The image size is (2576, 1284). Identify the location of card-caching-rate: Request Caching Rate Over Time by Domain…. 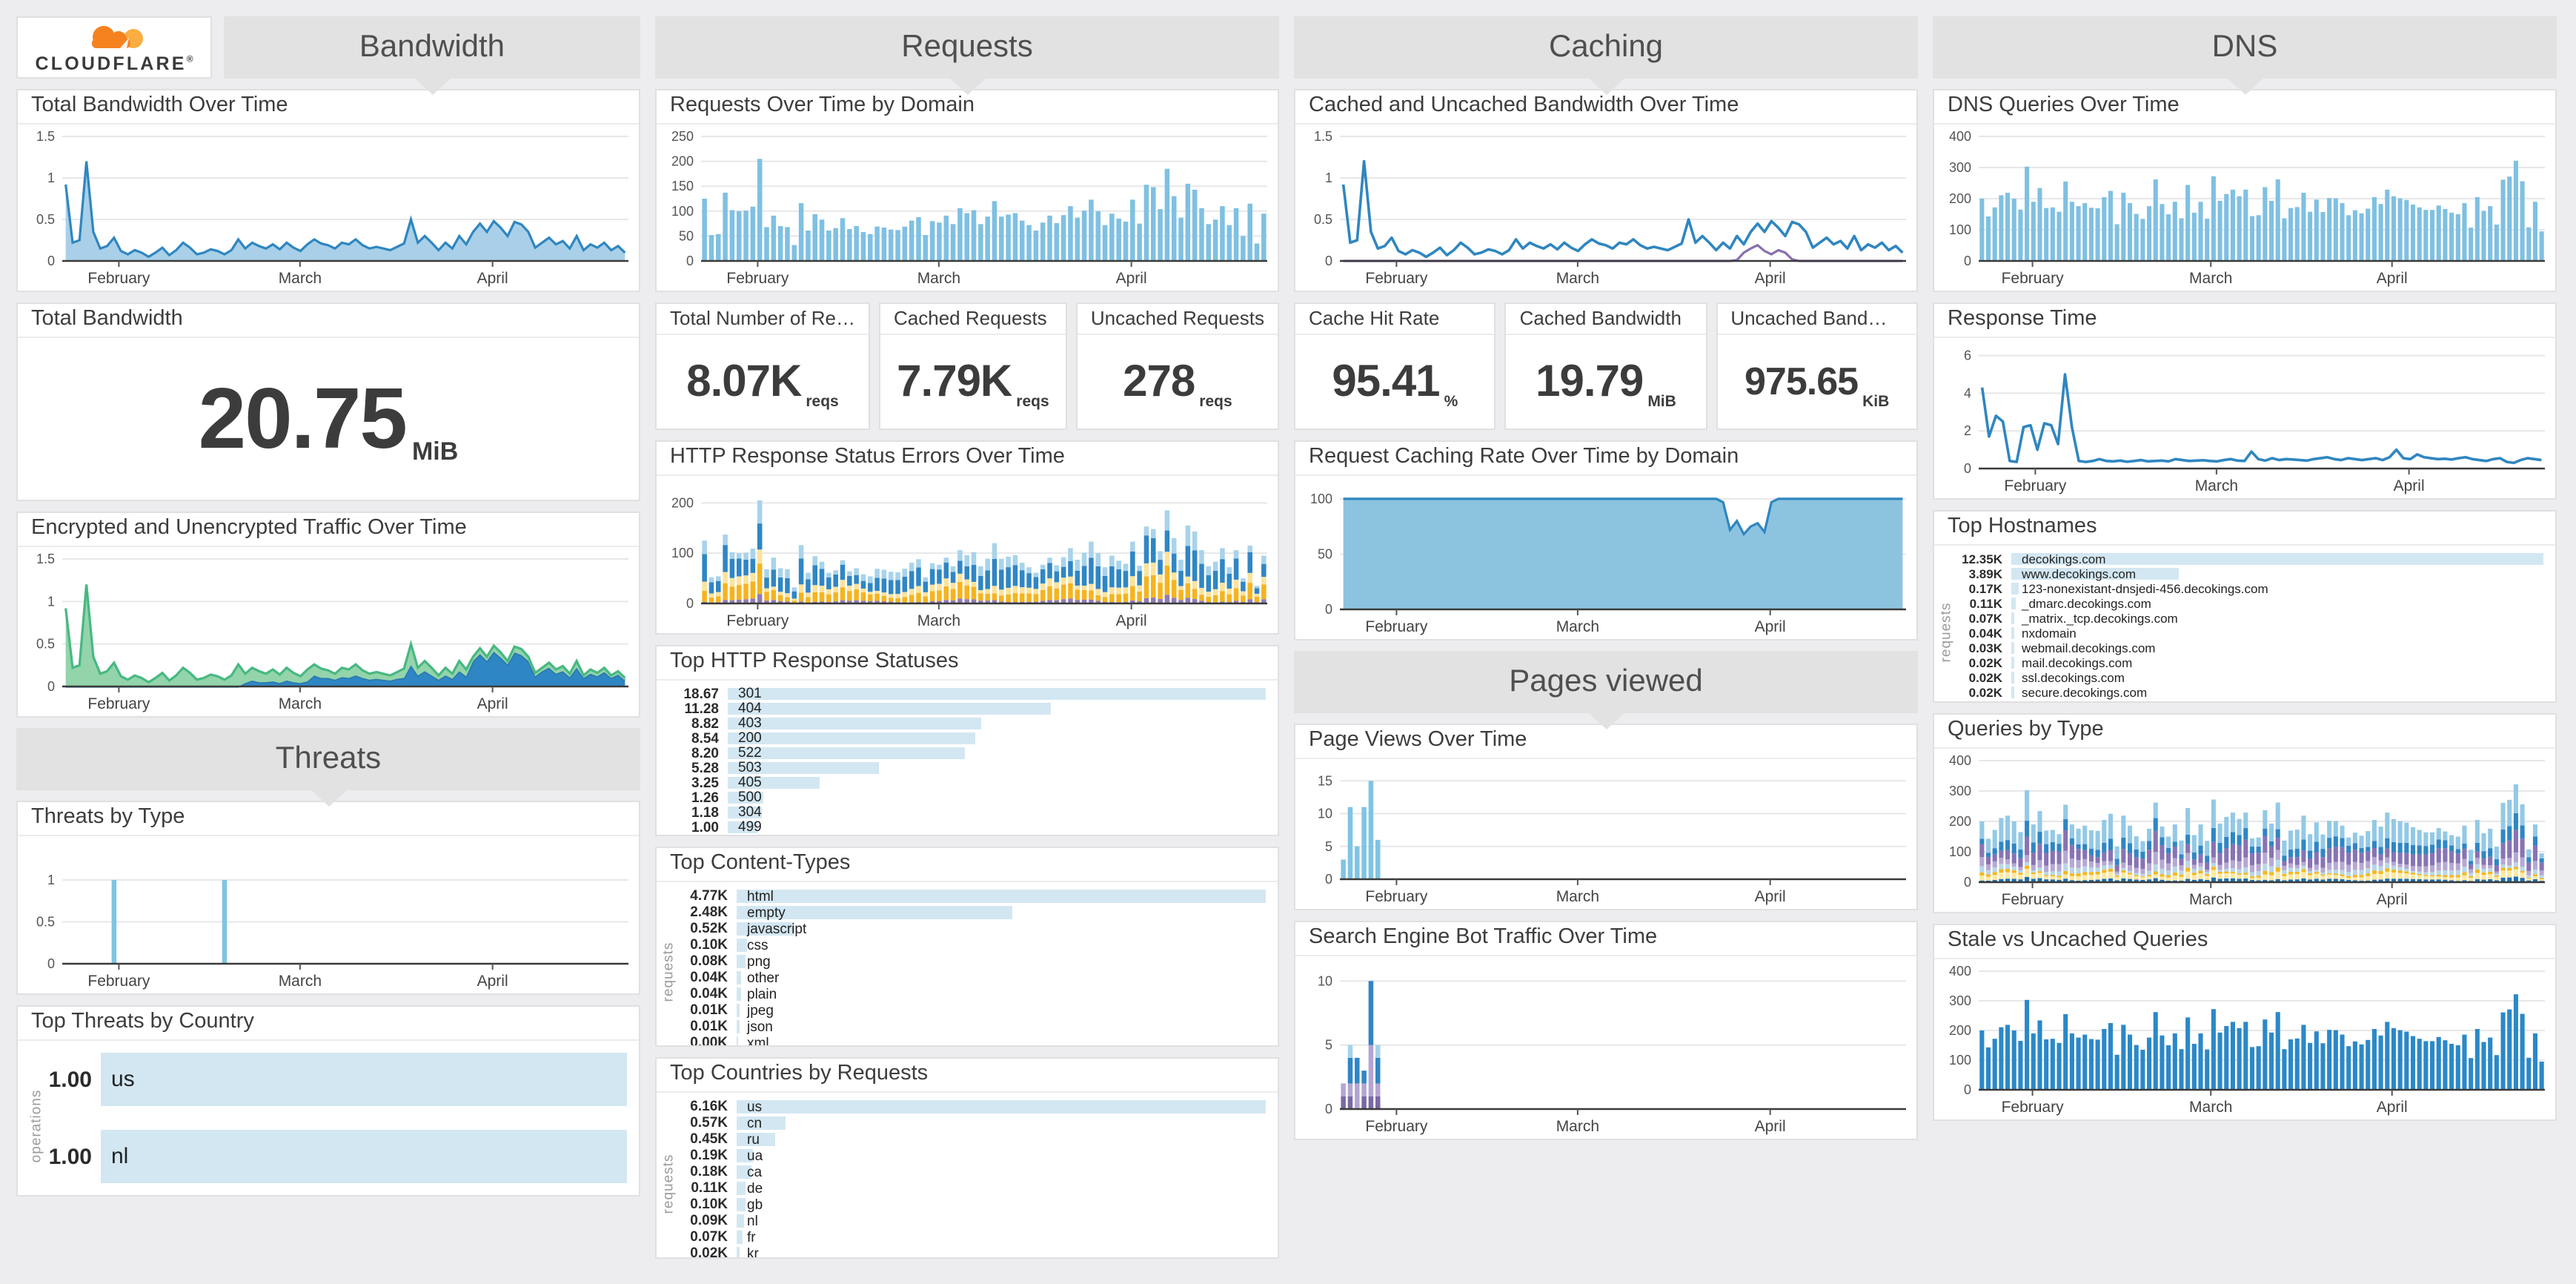
(1606, 540).